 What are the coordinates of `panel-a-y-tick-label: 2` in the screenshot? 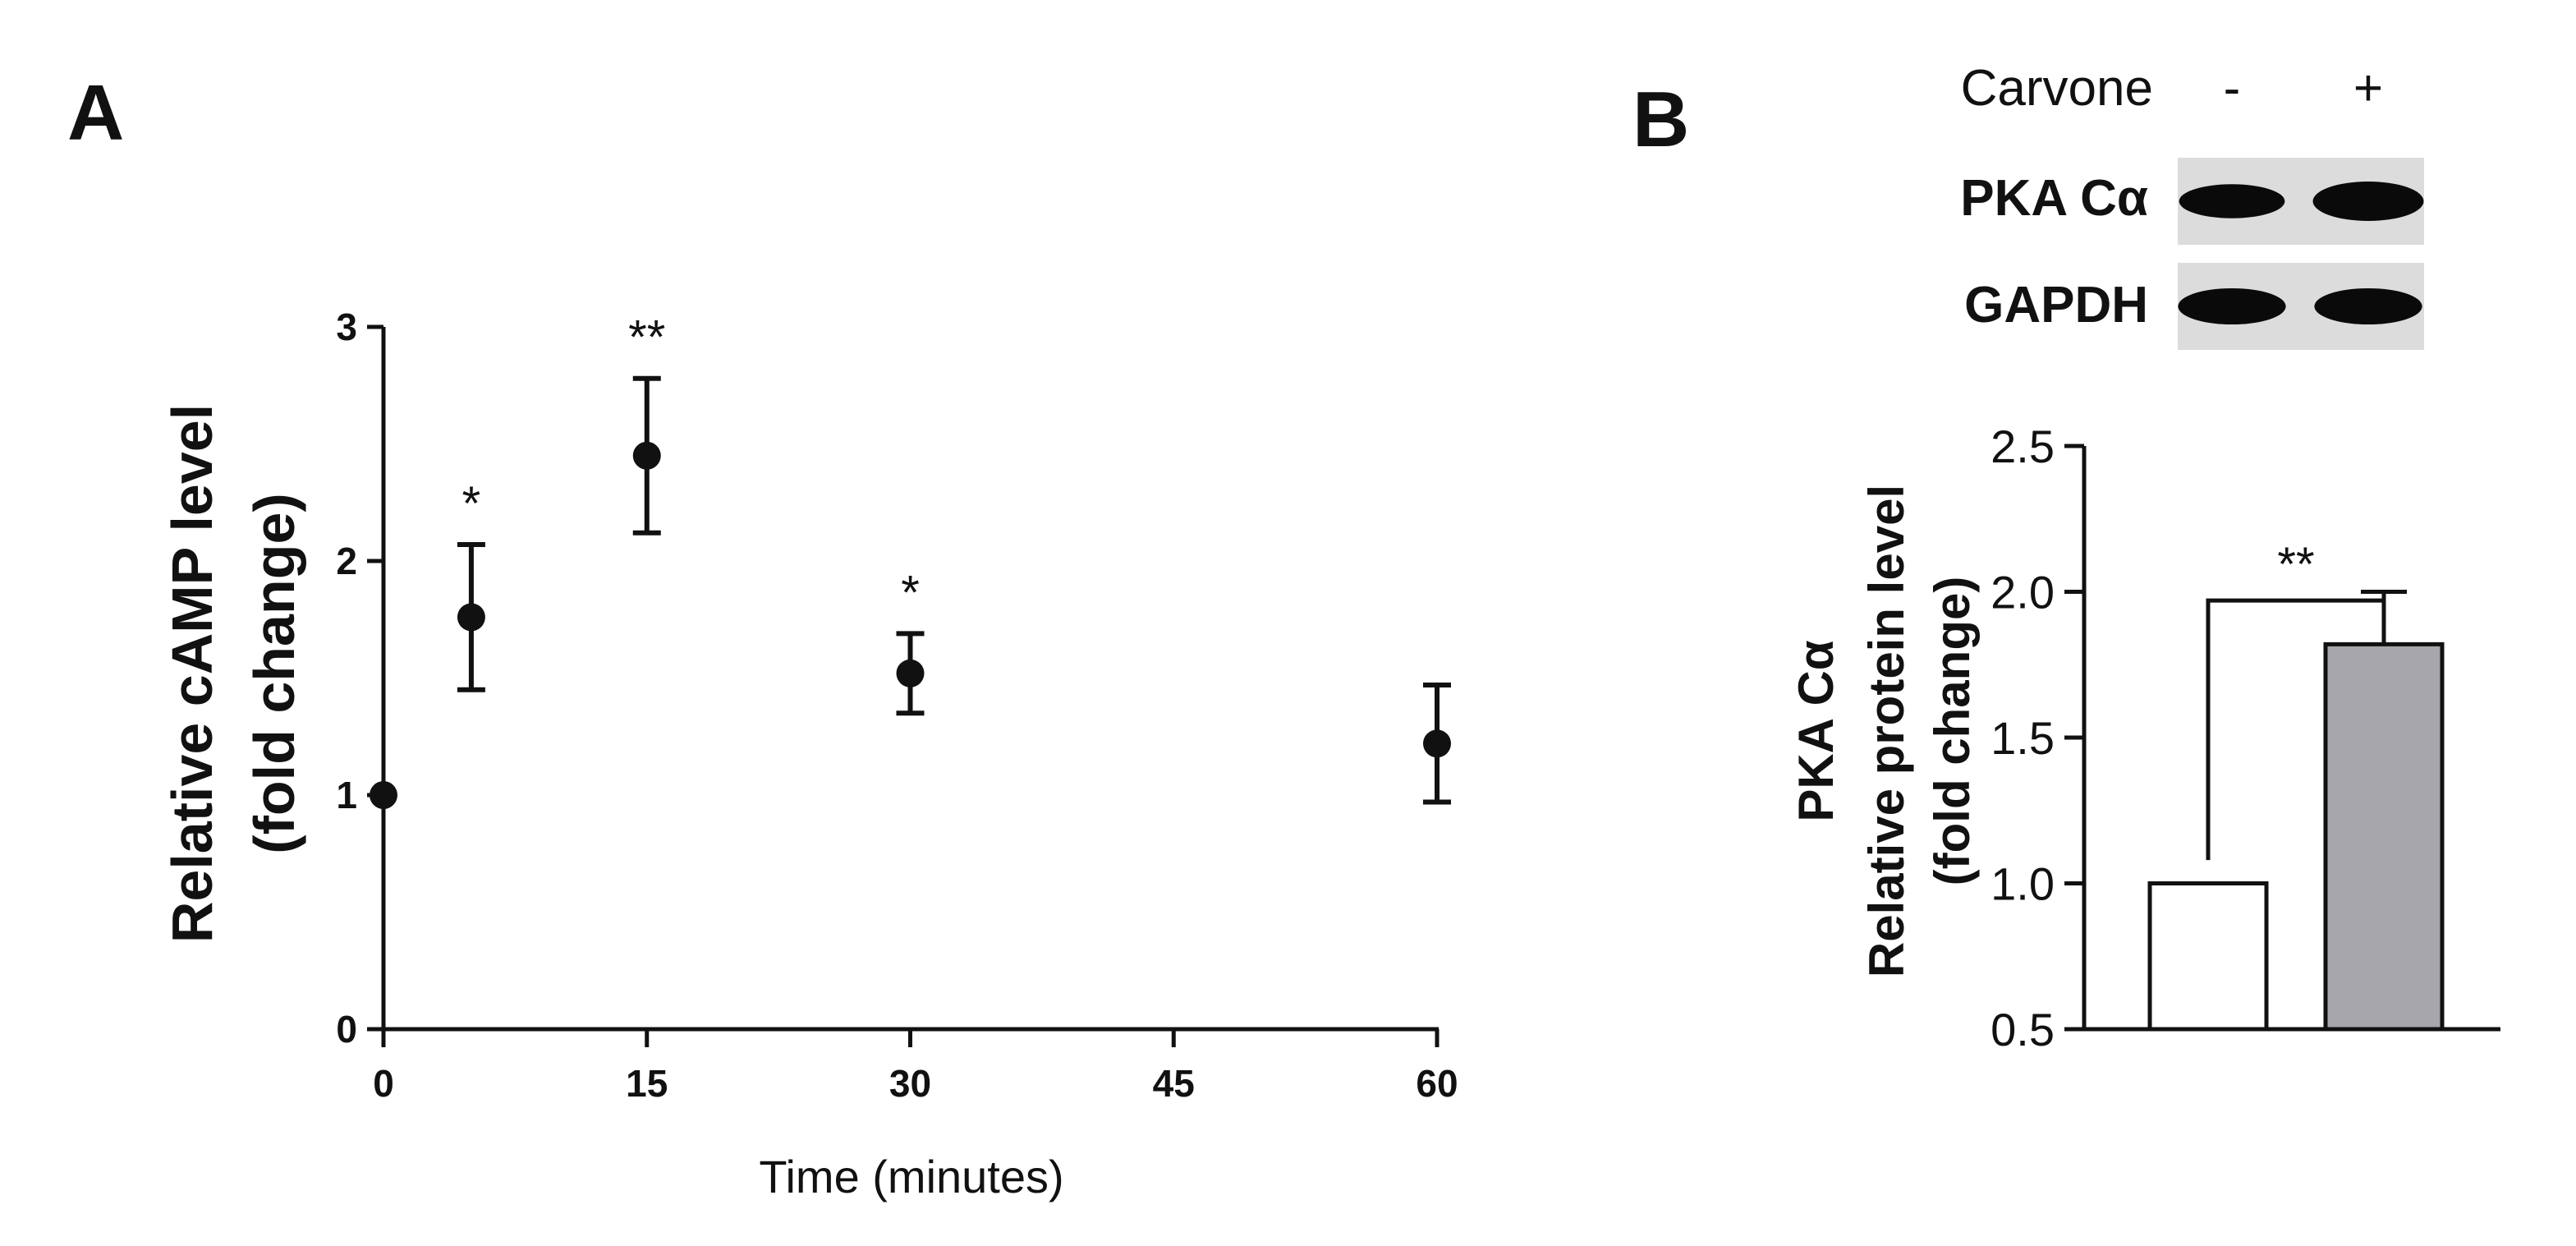 It's located at (346, 561).